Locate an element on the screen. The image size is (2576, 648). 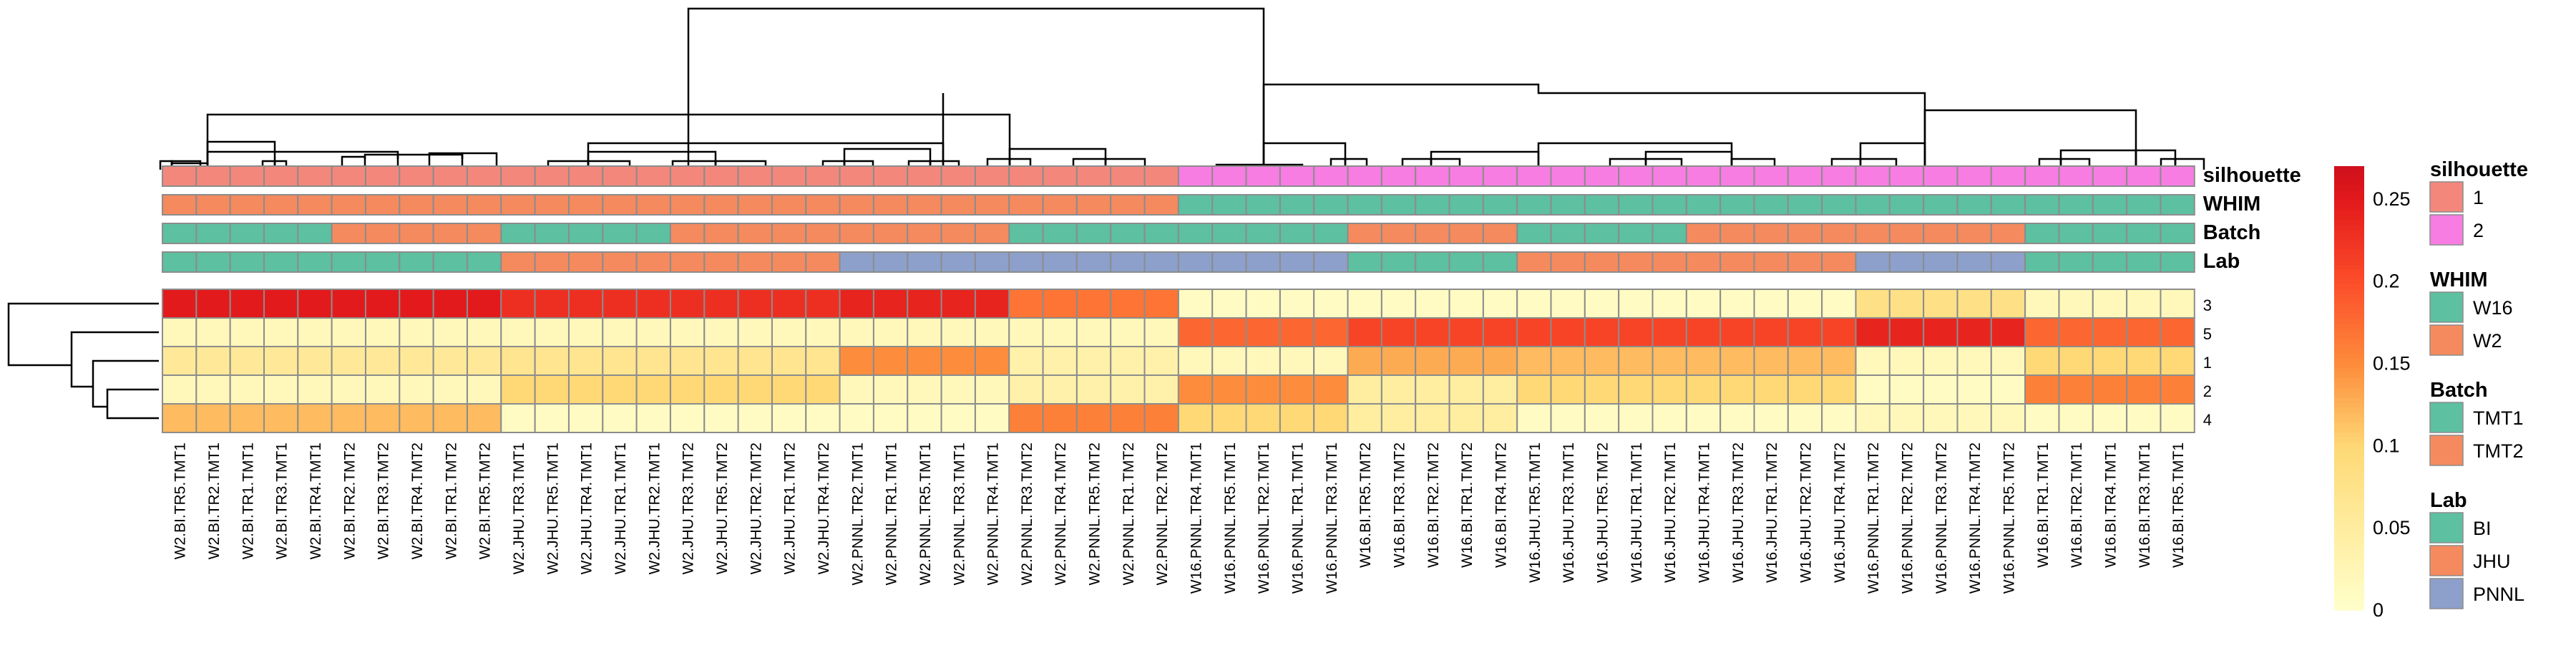
column-label: W16.PNNL.TR1.TMT2 is located at coordinates (1873, 519).